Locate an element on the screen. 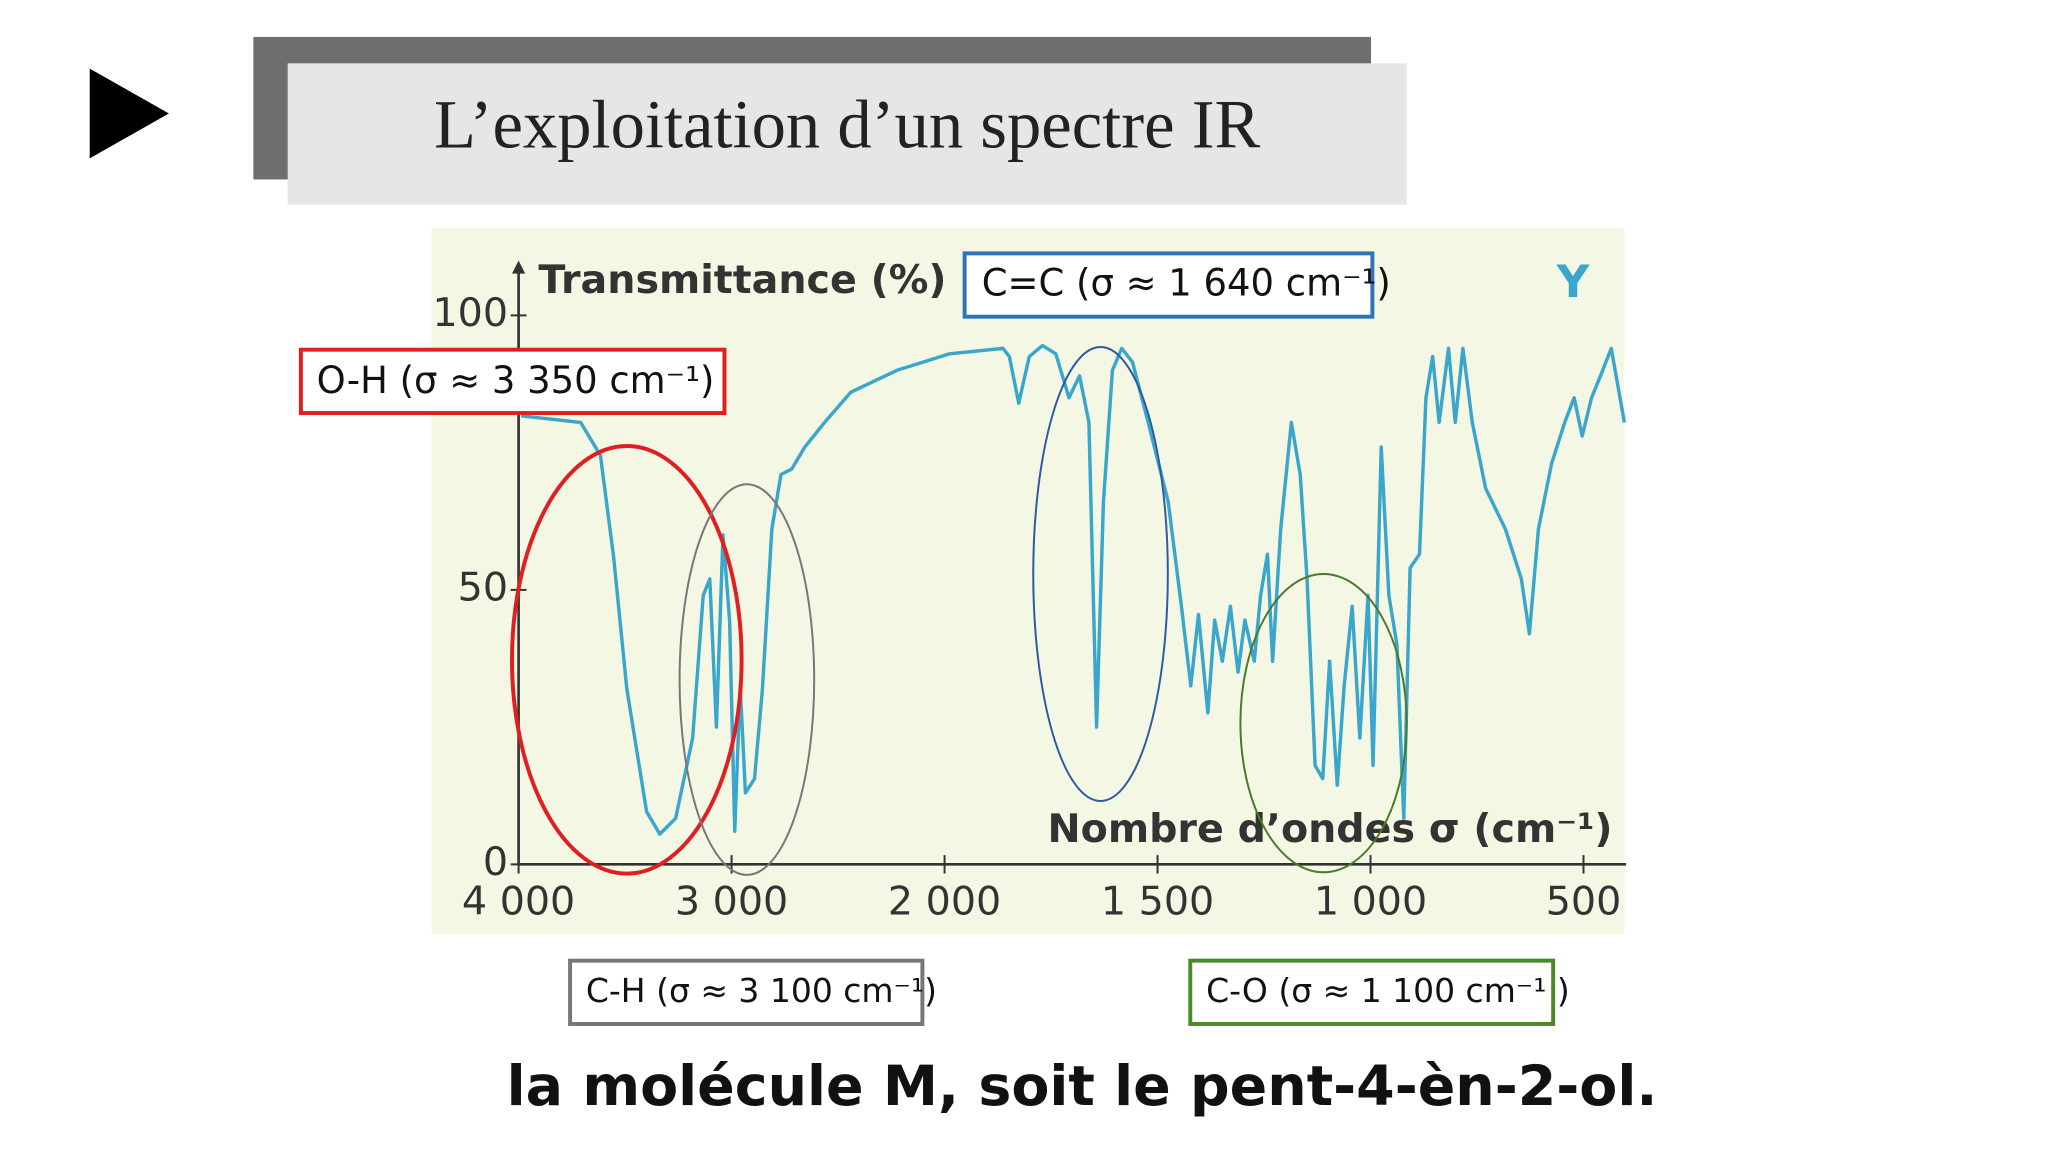 The width and height of the screenshot is (2048, 1152). oh-box is located at coordinates (512, 381).